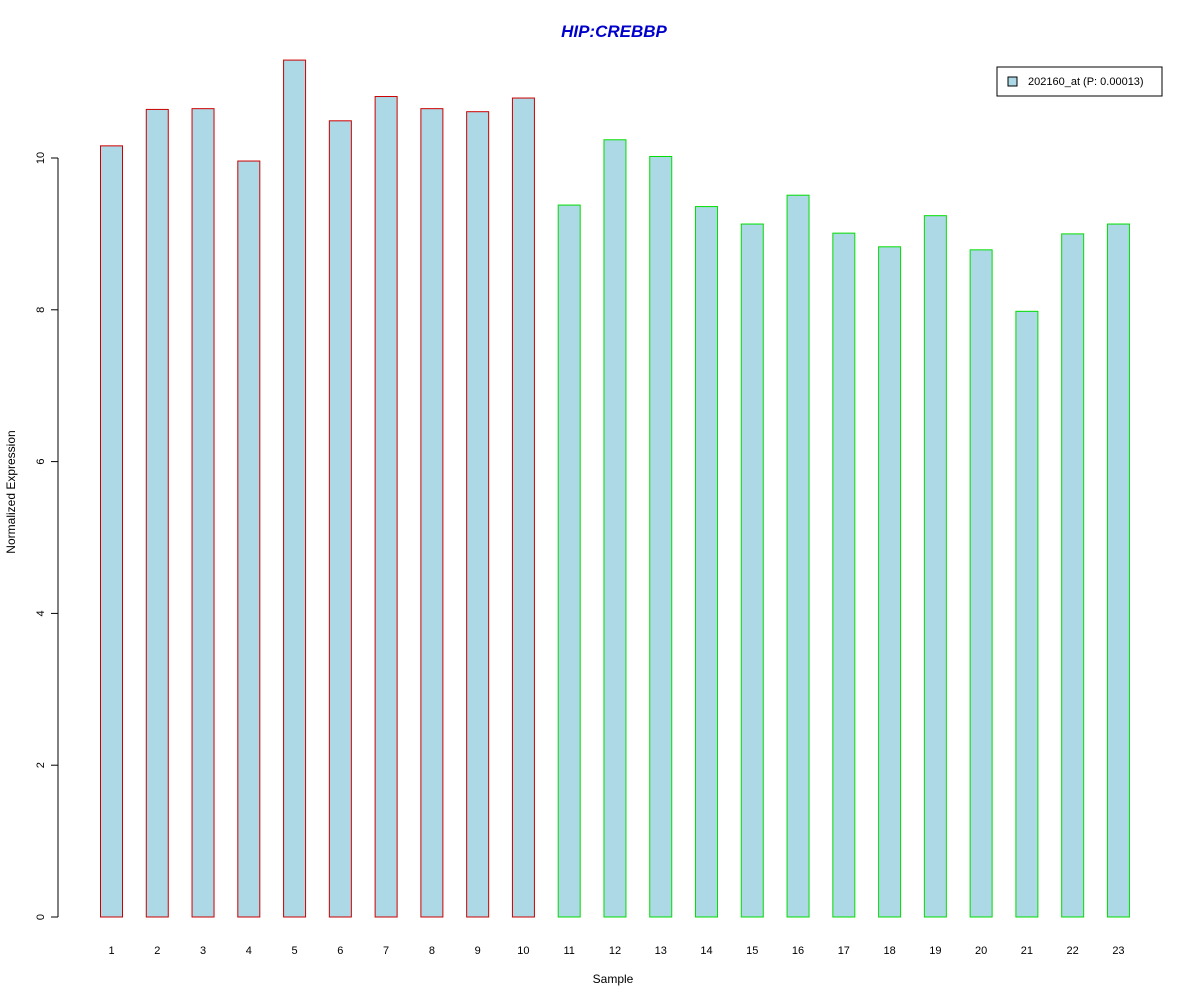  What do you see at coordinates (386, 951) in the screenshot?
I see `x-tick-label: 7` at bounding box center [386, 951].